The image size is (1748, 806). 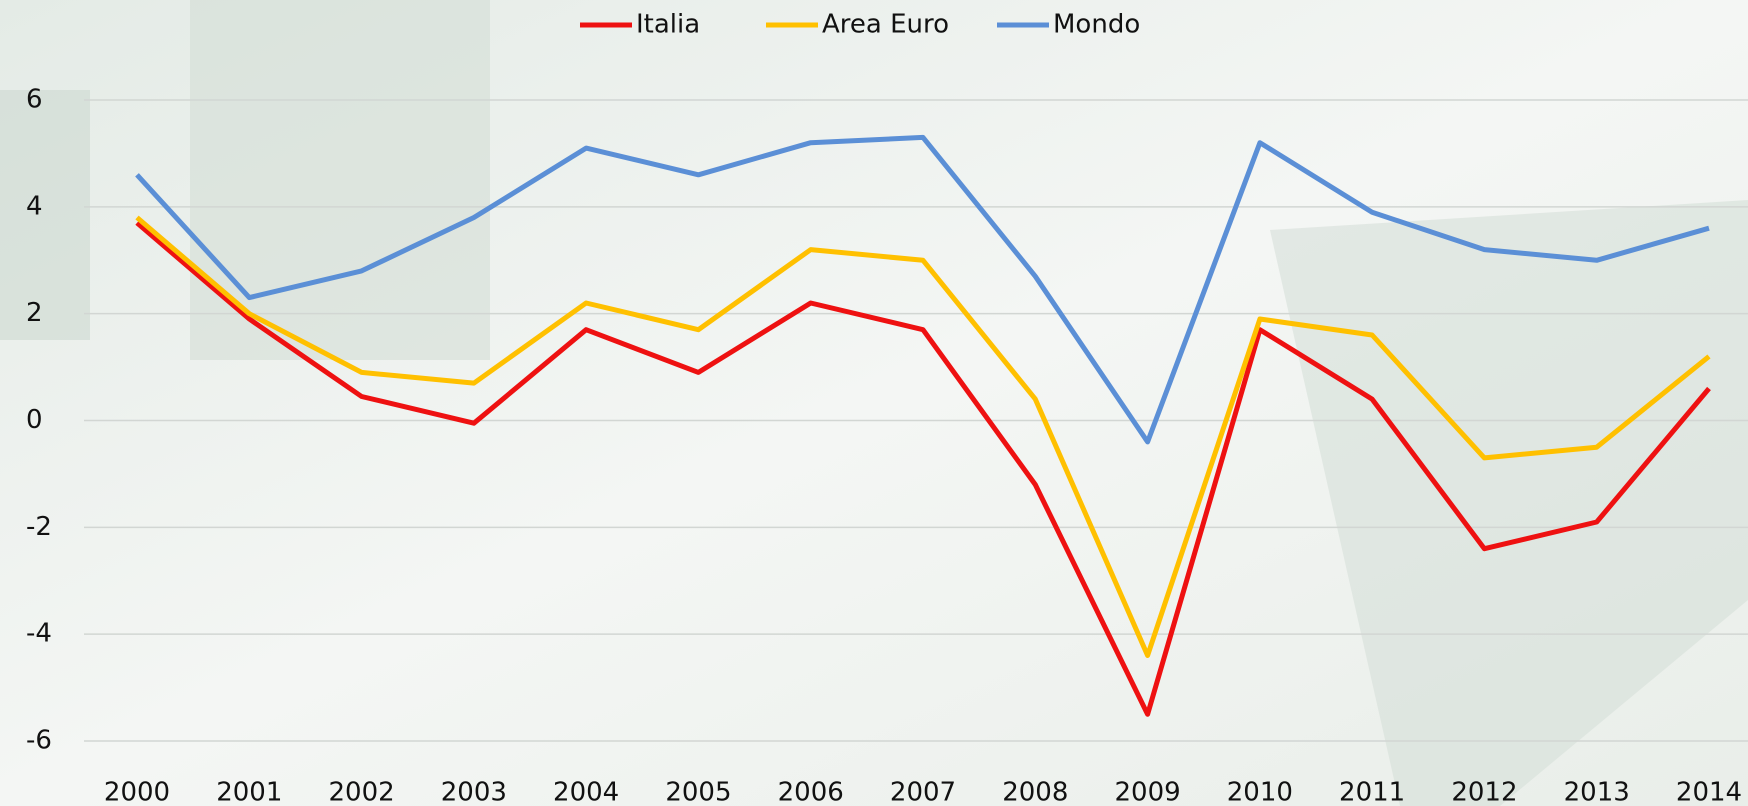 What do you see at coordinates (1597, 792) in the screenshot?
I see `x-tick-label: 2013` at bounding box center [1597, 792].